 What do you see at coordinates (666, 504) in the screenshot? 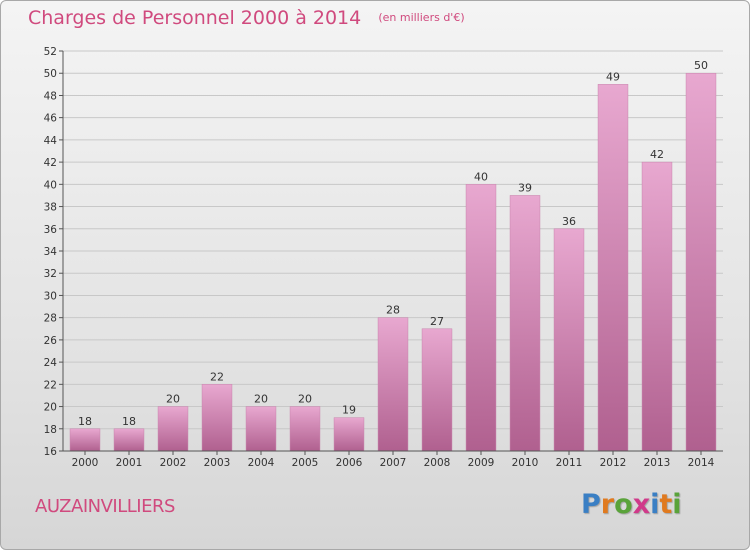
I see `brand-letter: t` at bounding box center [666, 504].